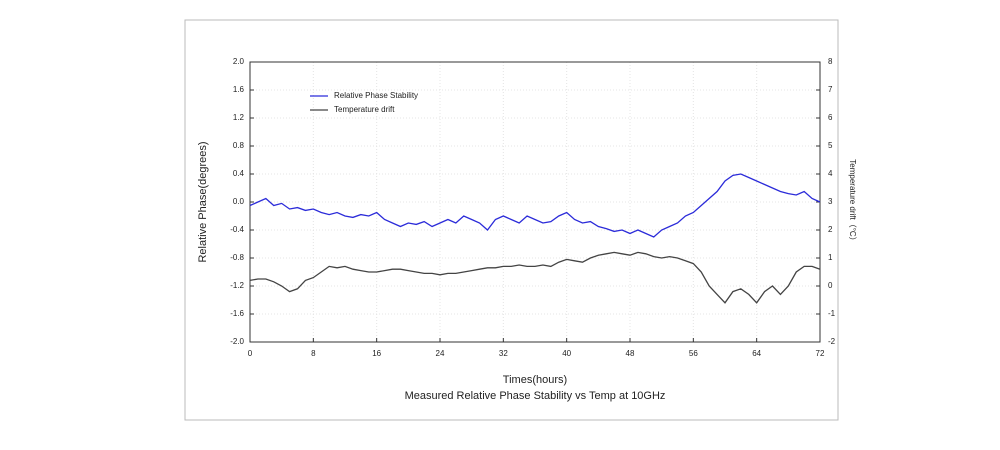 This screenshot has height=450, width=1000. I want to click on y-tick-label: 0.8, so click(239, 145).